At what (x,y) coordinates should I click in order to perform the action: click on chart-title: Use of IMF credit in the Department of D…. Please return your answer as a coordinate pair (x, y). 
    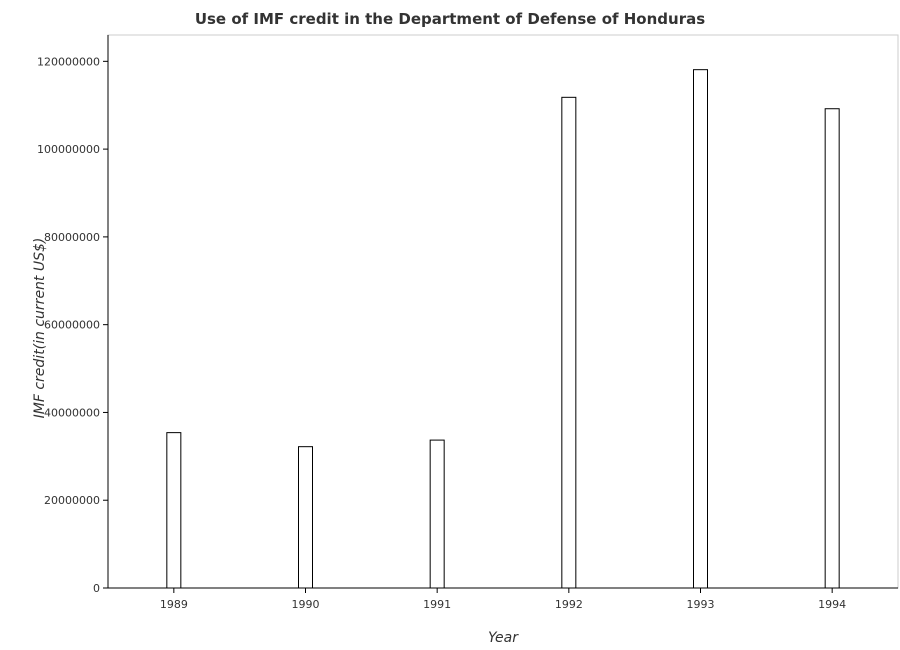
    Looking at the image, I should click on (450, 19).